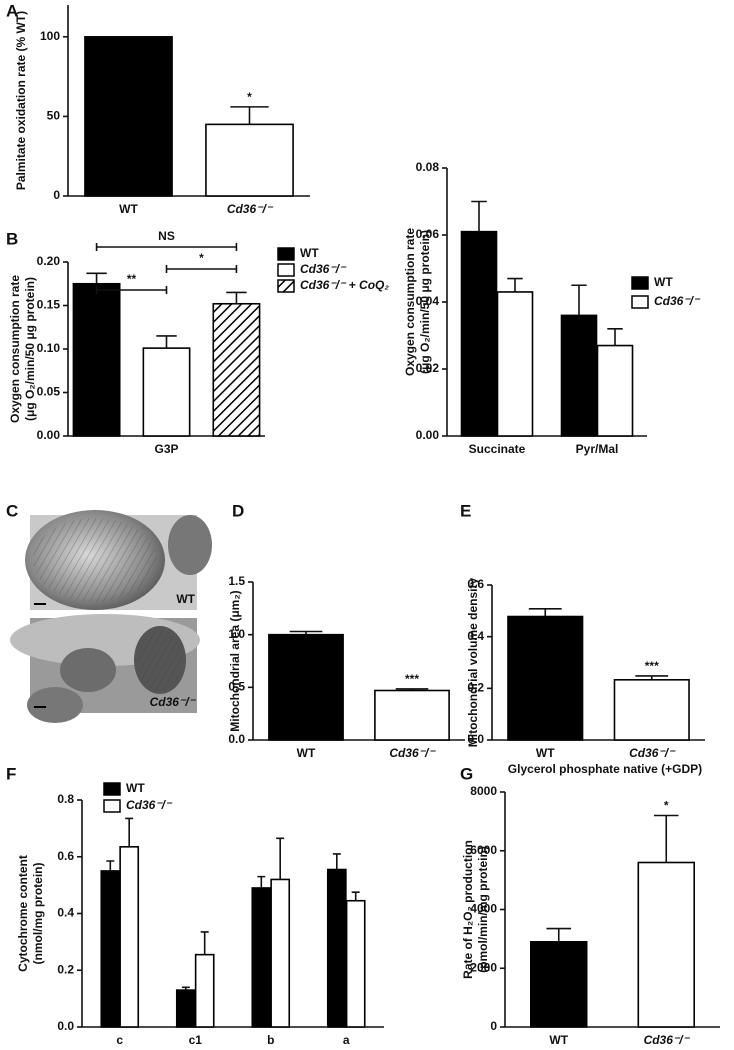 The height and width of the screenshot is (1050, 734). I want to click on y-axis-label: Mitochondrial volume density, so click(473, 663).